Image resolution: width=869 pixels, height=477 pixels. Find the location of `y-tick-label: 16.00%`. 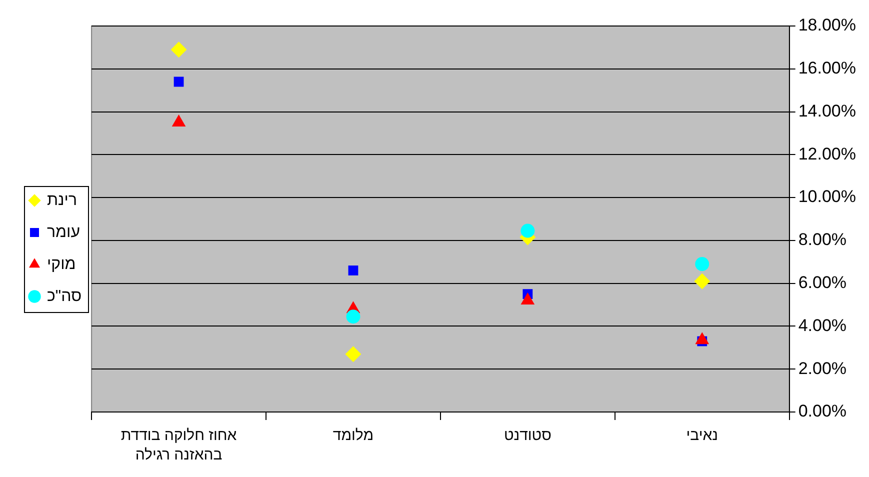

y-tick-label: 16.00% is located at coordinates (827, 68).